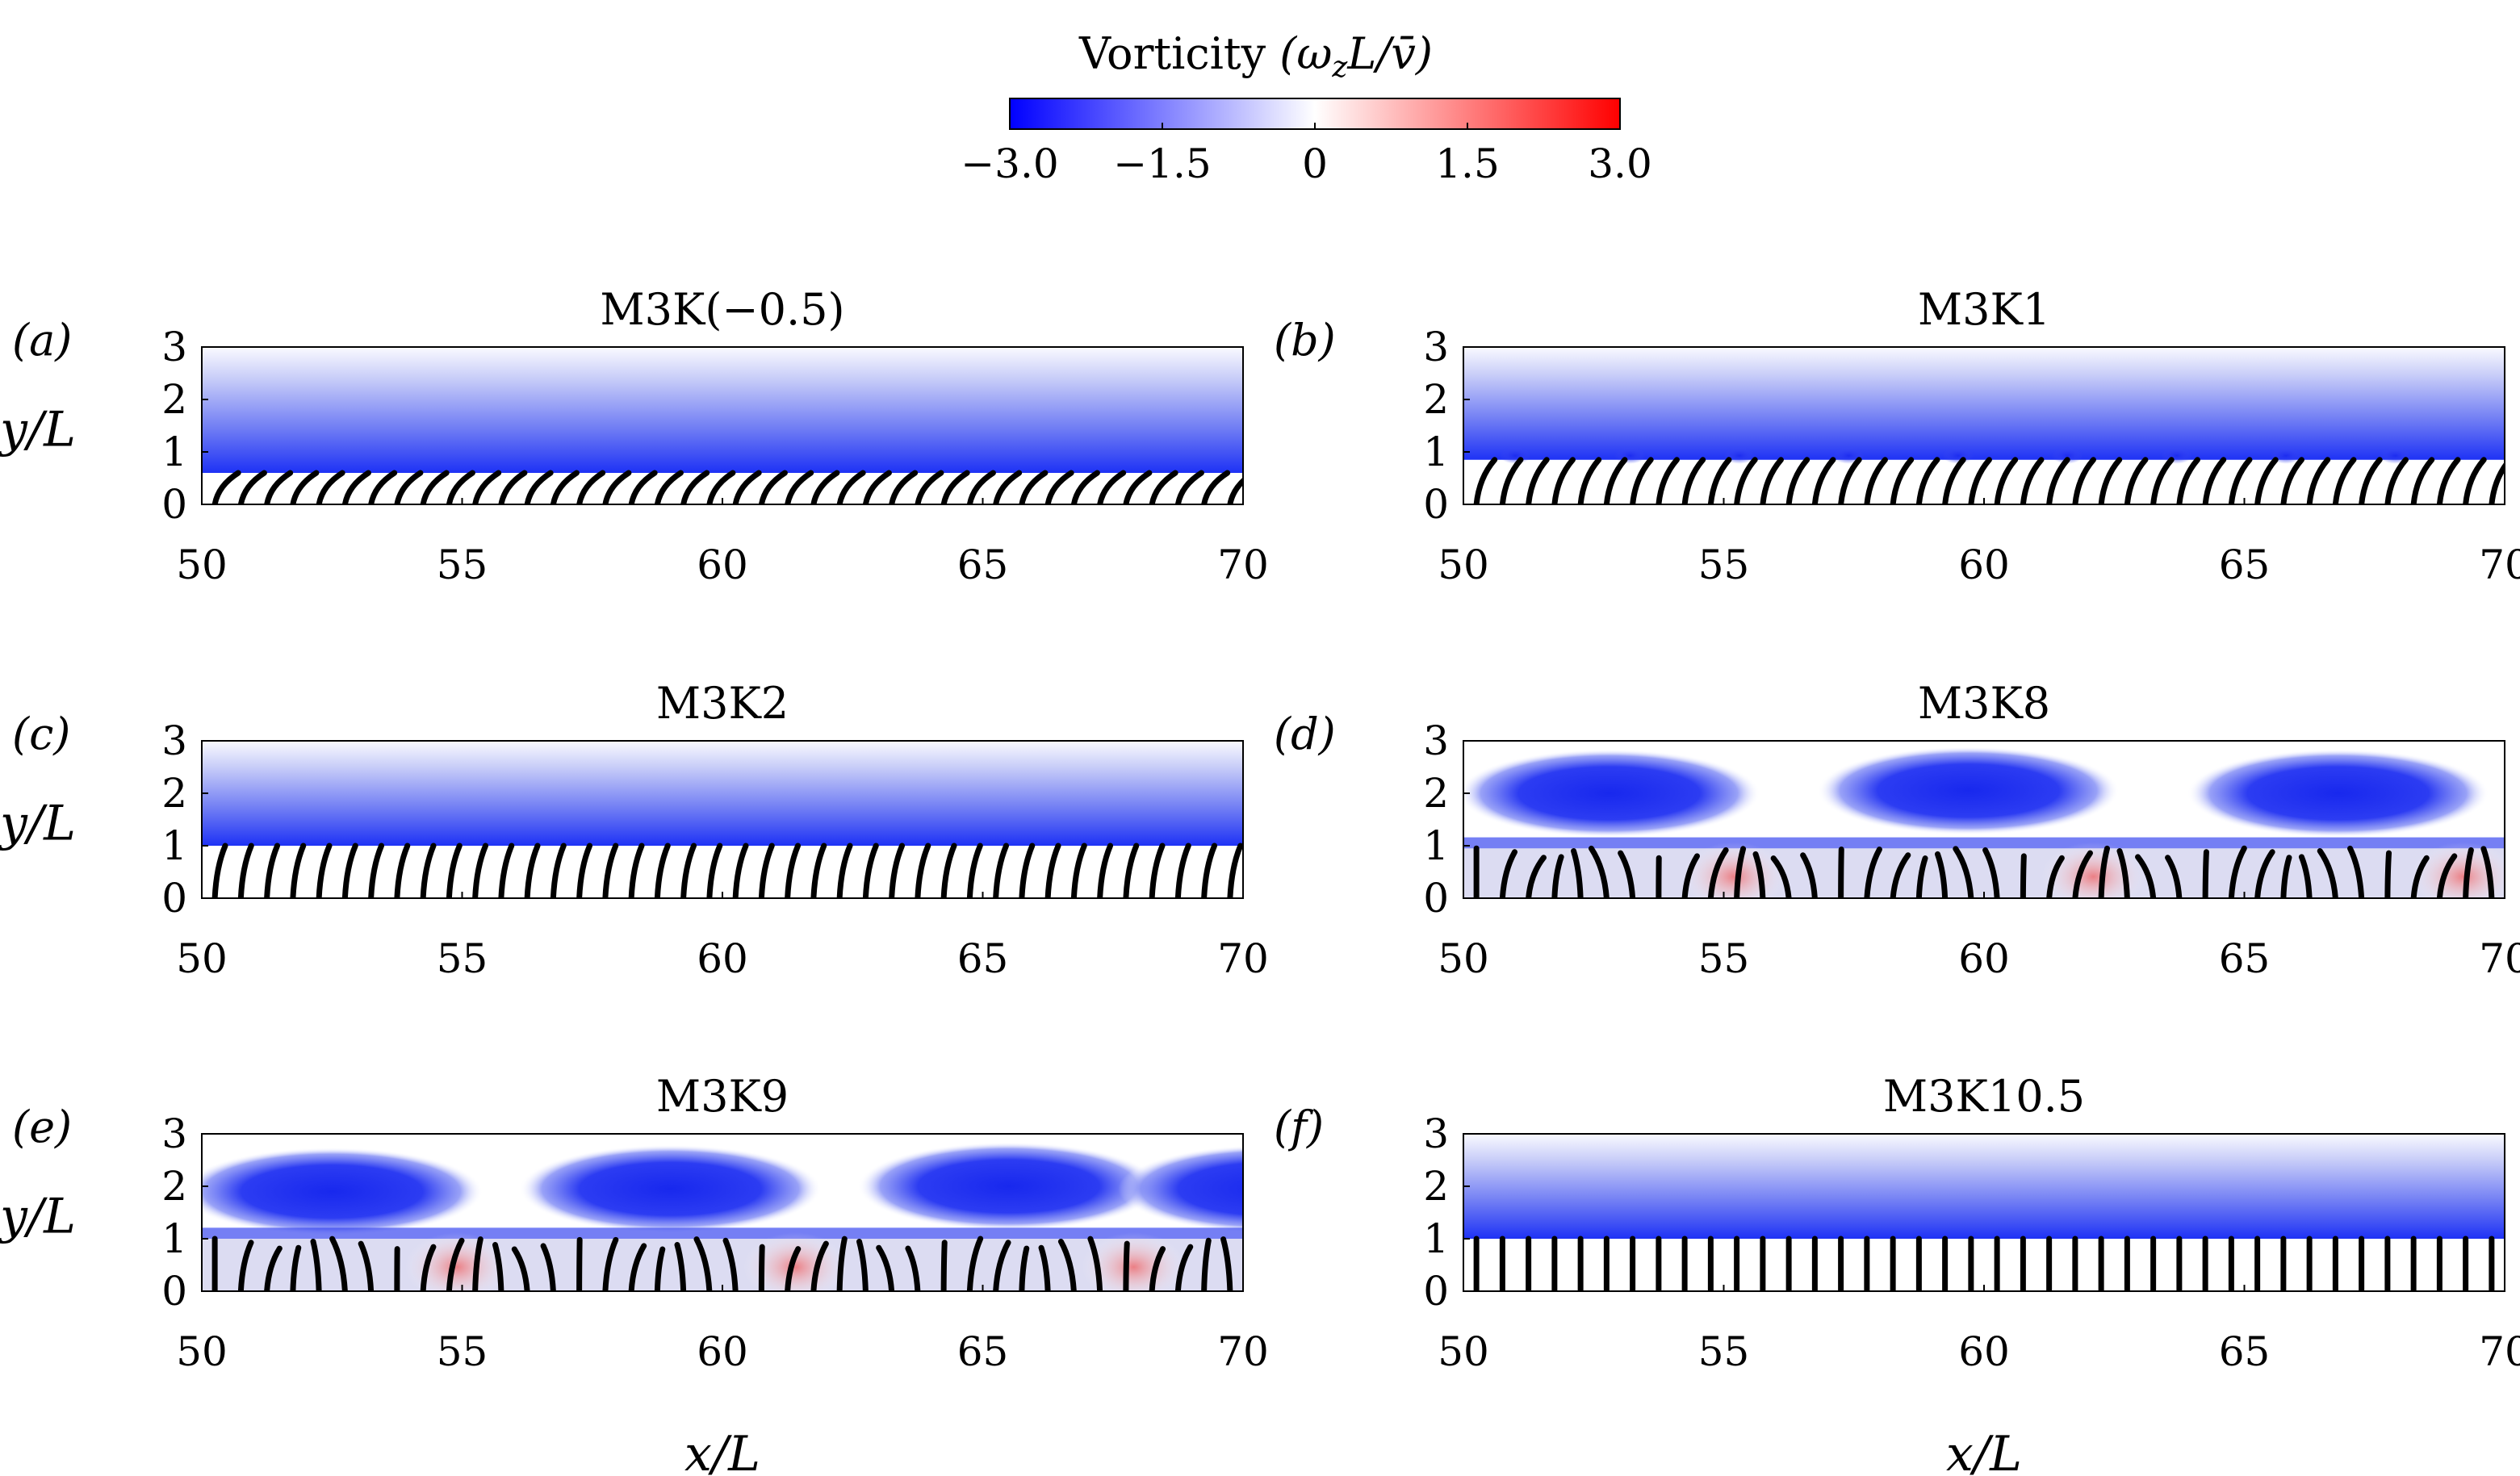  Describe the element at coordinates (1243, 564) in the screenshot. I see `x-tick-label: 70` at that location.